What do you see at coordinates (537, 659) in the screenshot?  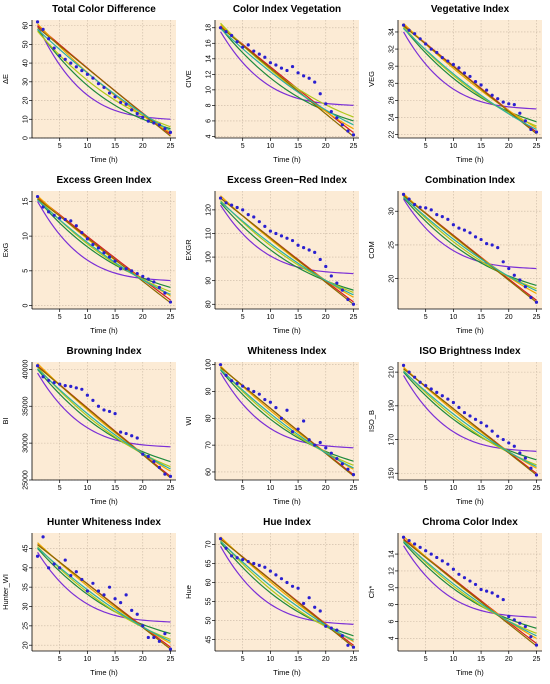 I see `x-tick-label: 25` at bounding box center [537, 659].